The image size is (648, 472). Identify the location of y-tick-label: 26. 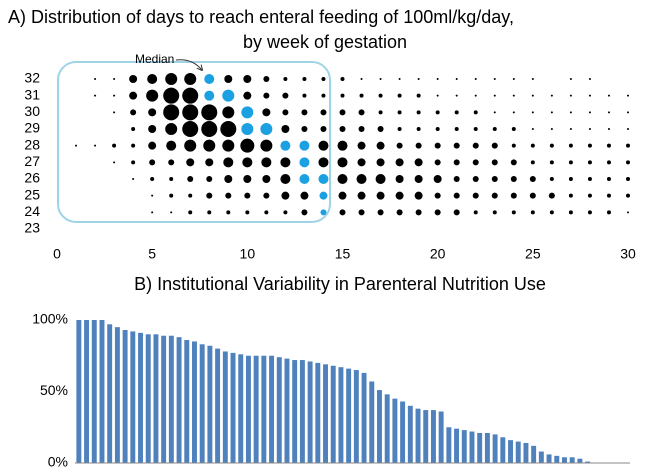
(32, 178).